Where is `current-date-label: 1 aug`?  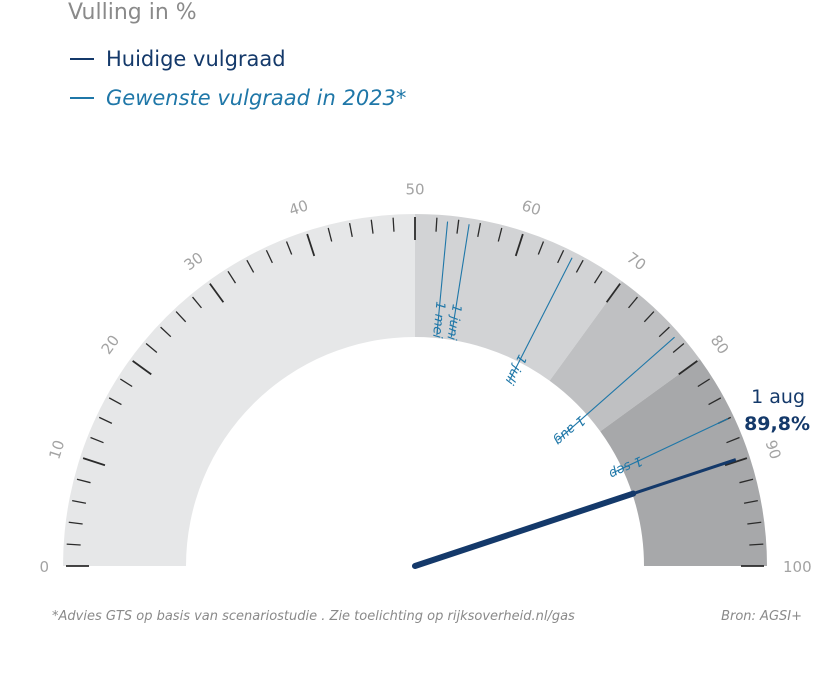
current-date-label: 1 aug is located at coordinates (778, 397).